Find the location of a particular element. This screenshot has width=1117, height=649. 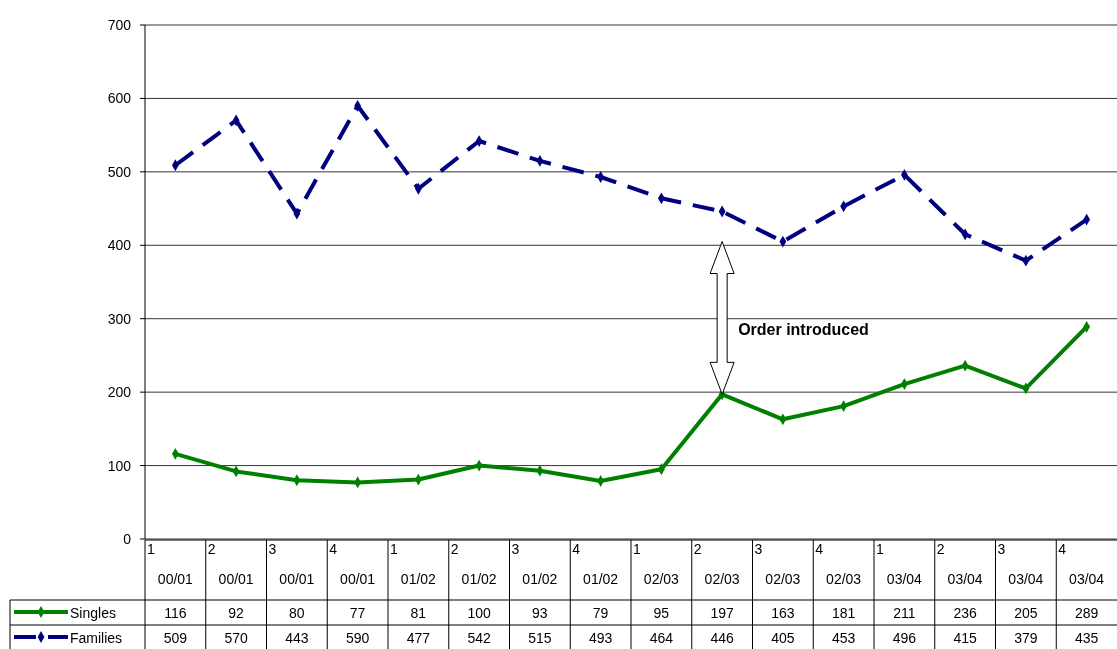

y-tick-label: 500 is located at coordinates (119, 171).